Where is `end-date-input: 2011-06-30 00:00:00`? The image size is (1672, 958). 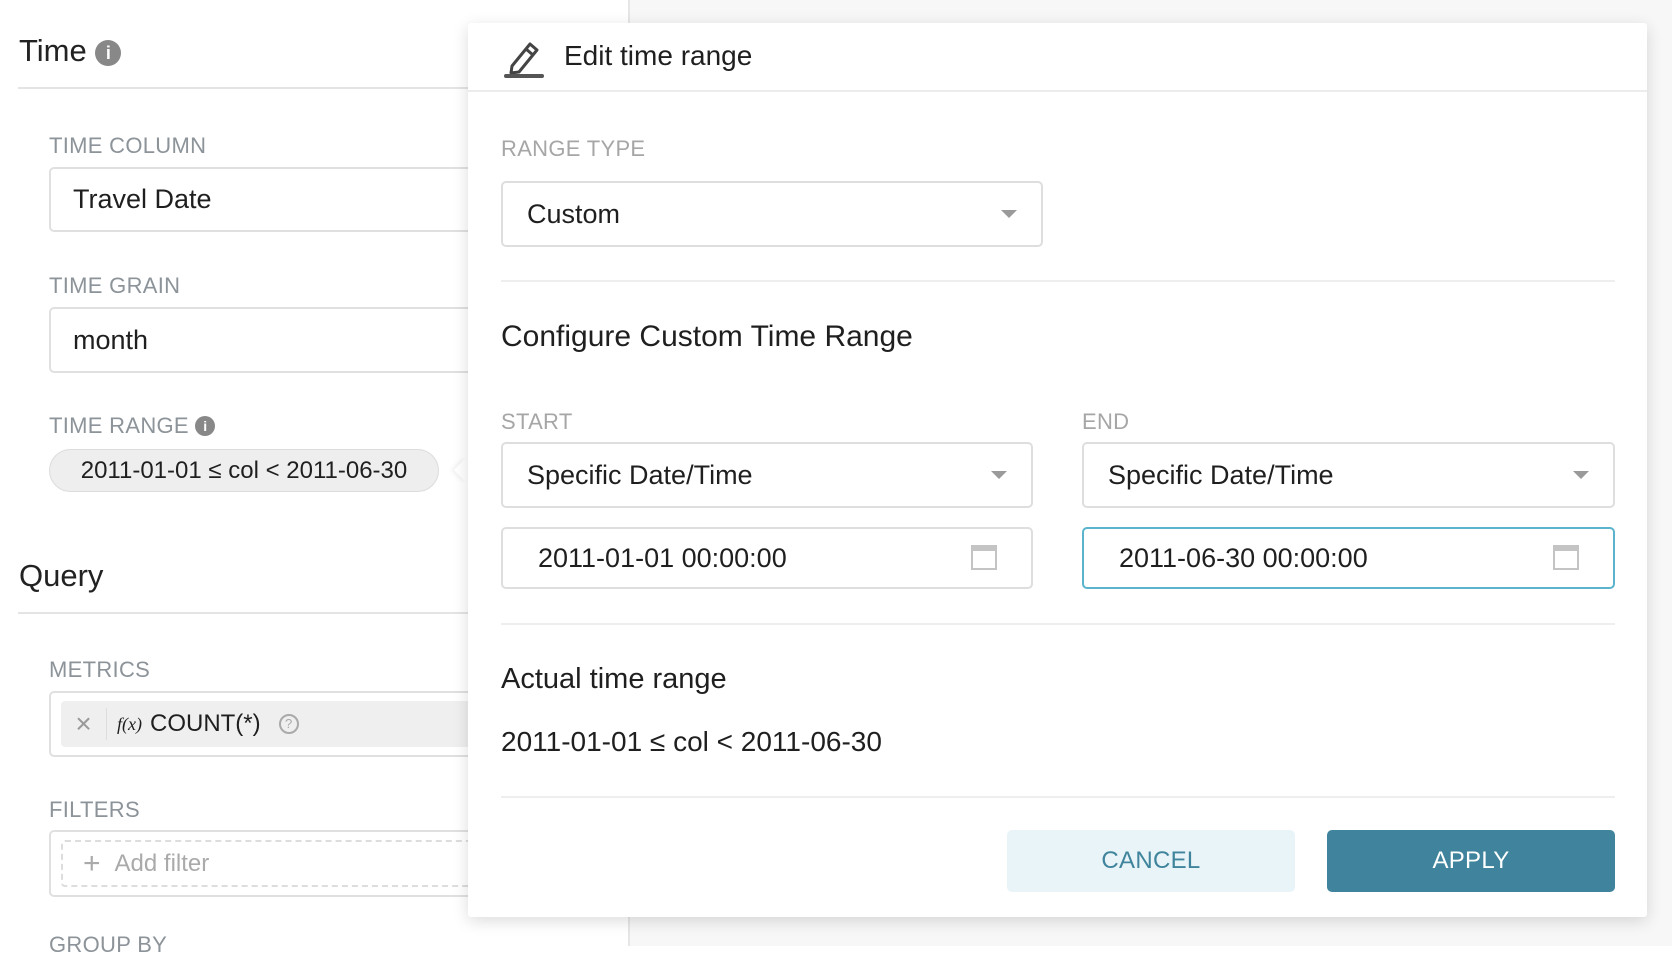
end-date-input: 2011-06-30 00:00:00 is located at coordinates (1348, 558).